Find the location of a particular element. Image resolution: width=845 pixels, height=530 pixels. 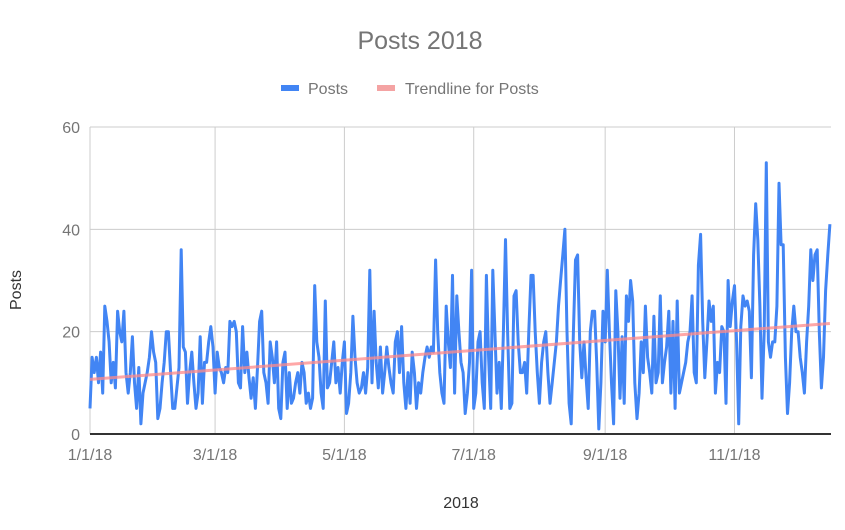

y-tick-label: 0 is located at coordinates (75, 435).